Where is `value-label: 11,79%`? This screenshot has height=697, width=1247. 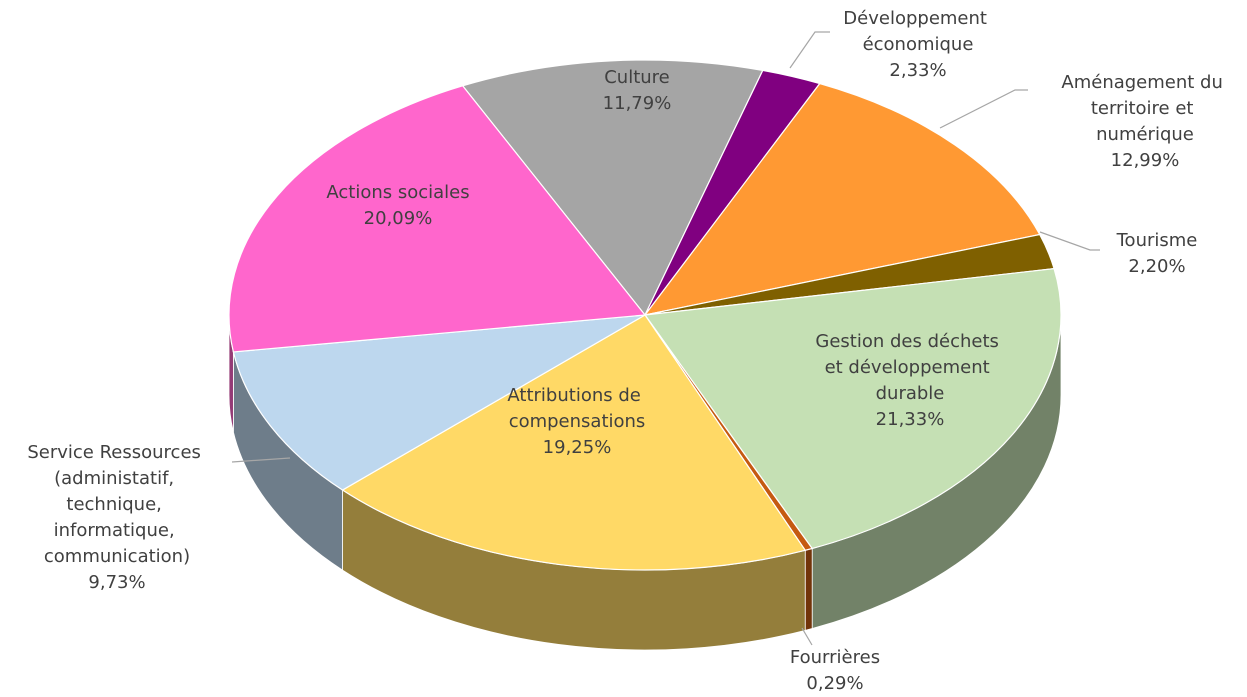 value-label: 11,79% is located at coordinates (637, 103).